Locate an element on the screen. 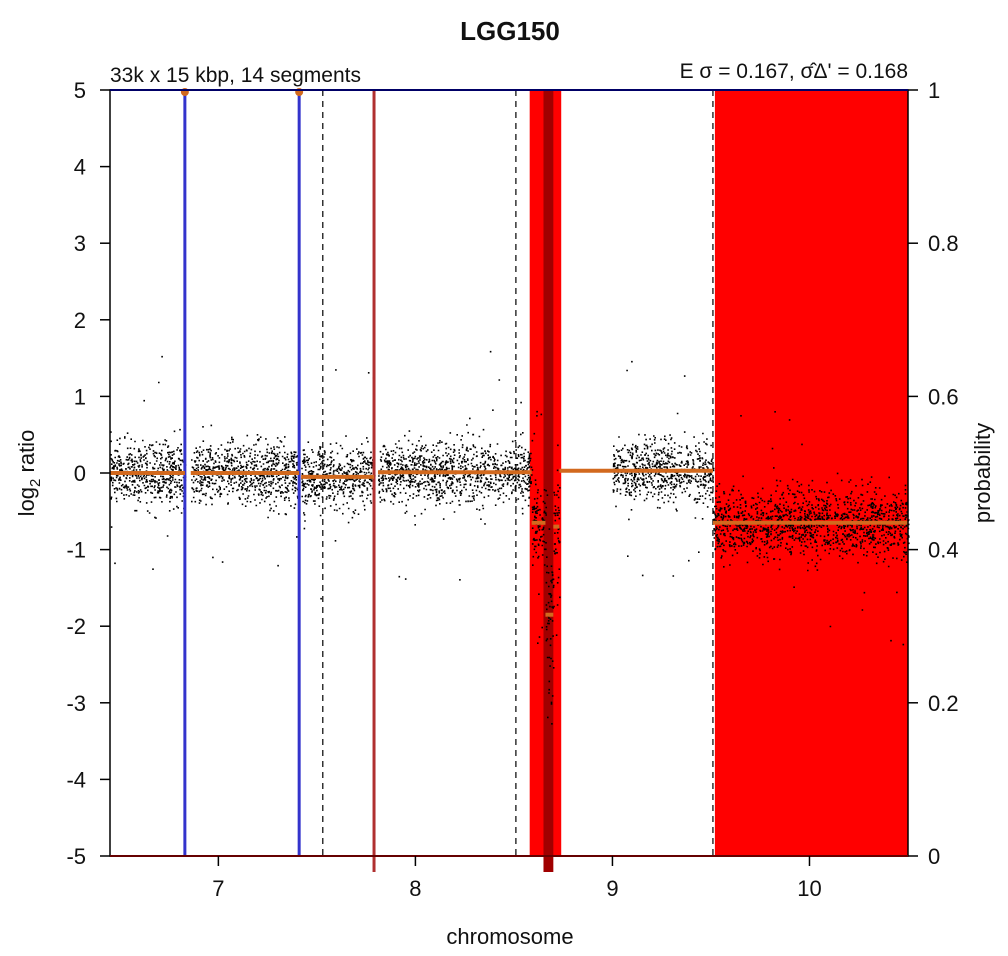 This screenshot has width=1008, height=956. y-tick-label: 3 is located at coordinates (80, 243).